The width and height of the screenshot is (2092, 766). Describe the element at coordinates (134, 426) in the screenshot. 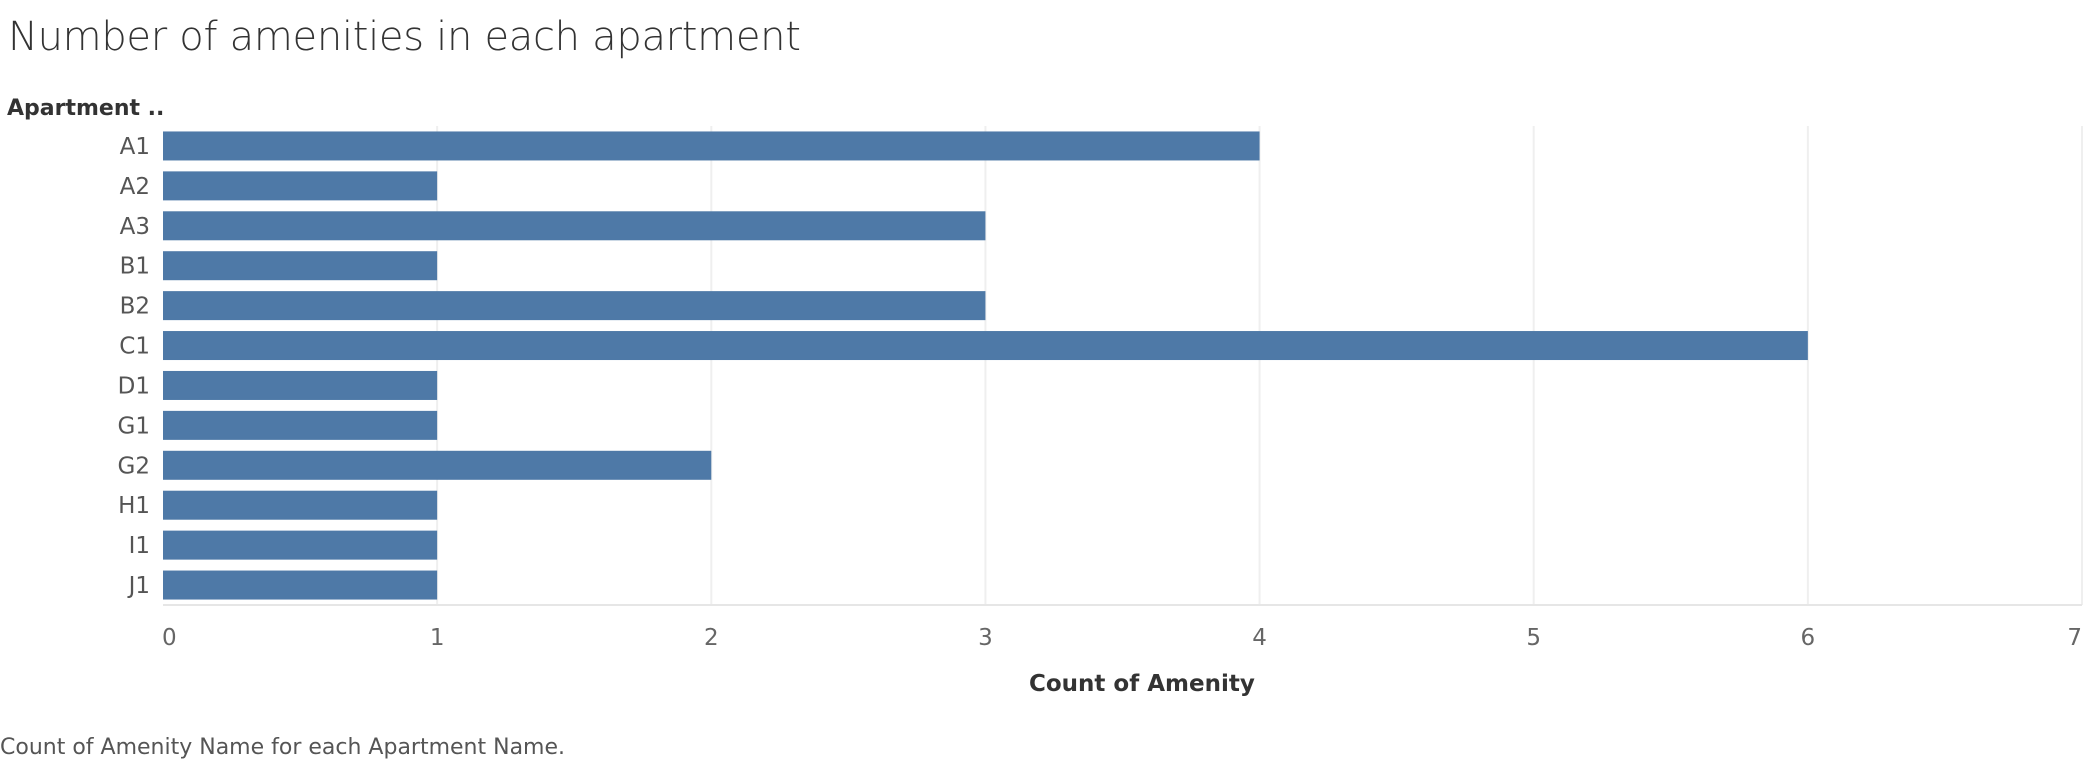

I see `category-label-G1: G1` at that location.